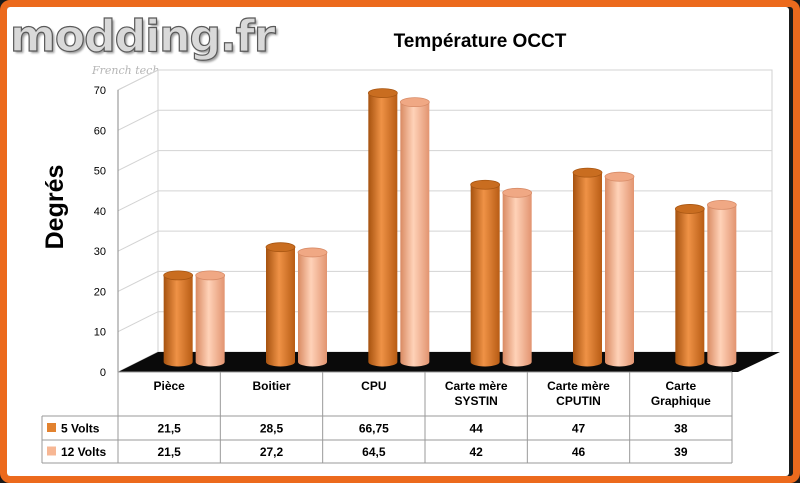  What do you see at coordinates (476, 429) in the screenshot?
I see `data-label: 44` at bounding box center [476, 429].